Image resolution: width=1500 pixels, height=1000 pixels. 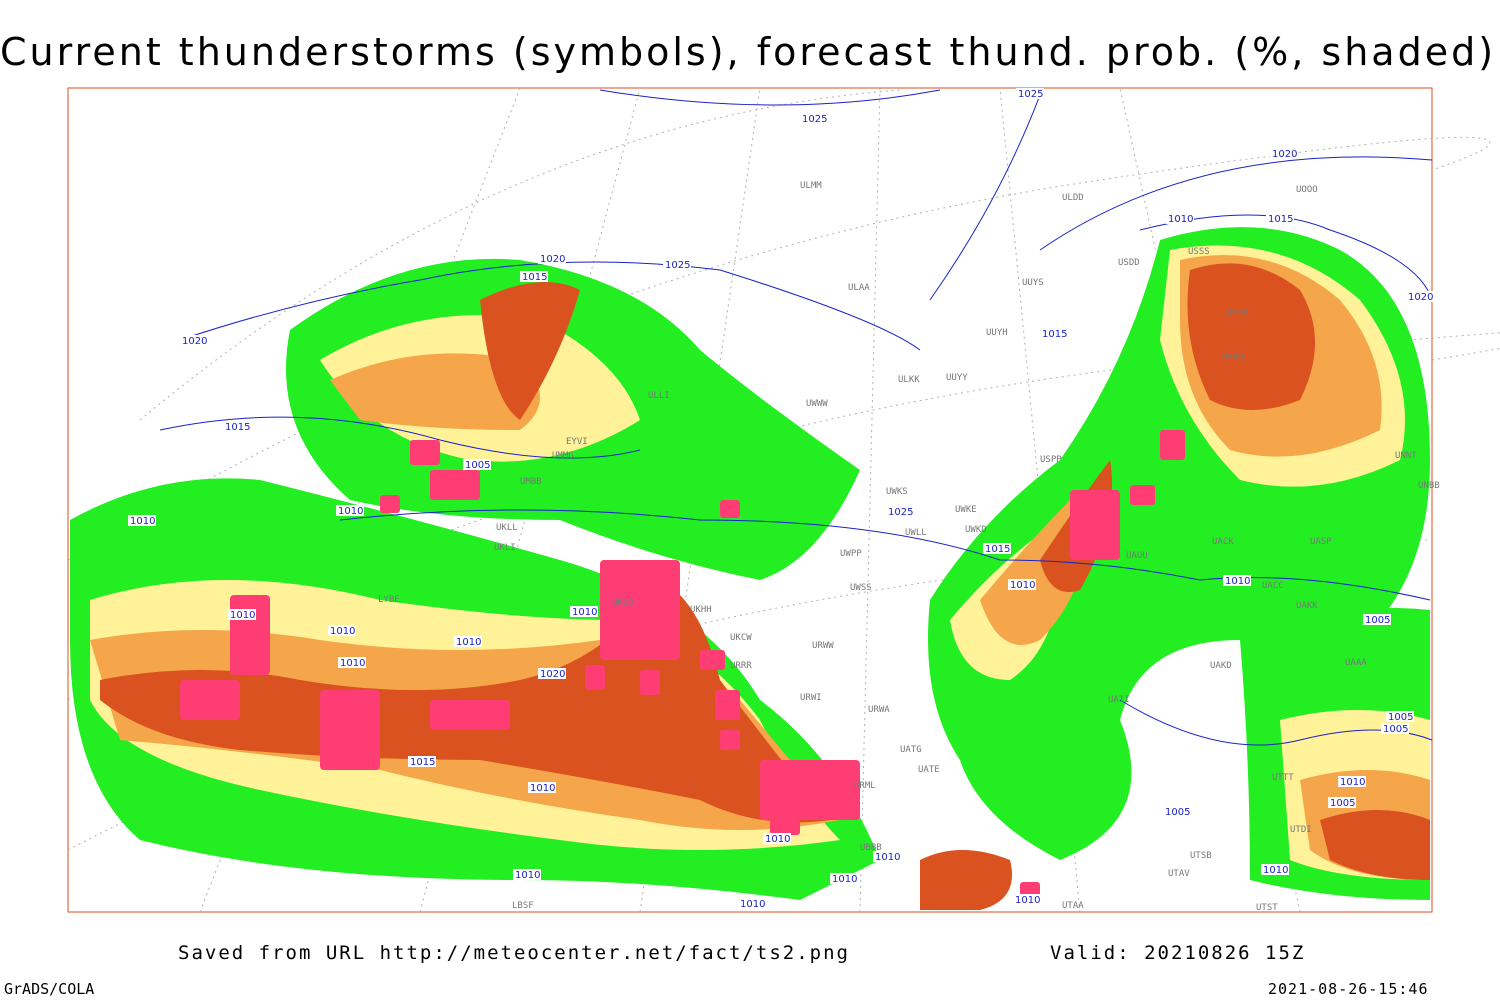 What do you see at coordinates (531, 482) in the screenshot?
I see `station-label: UMBB` at bounding box center [531, 482].